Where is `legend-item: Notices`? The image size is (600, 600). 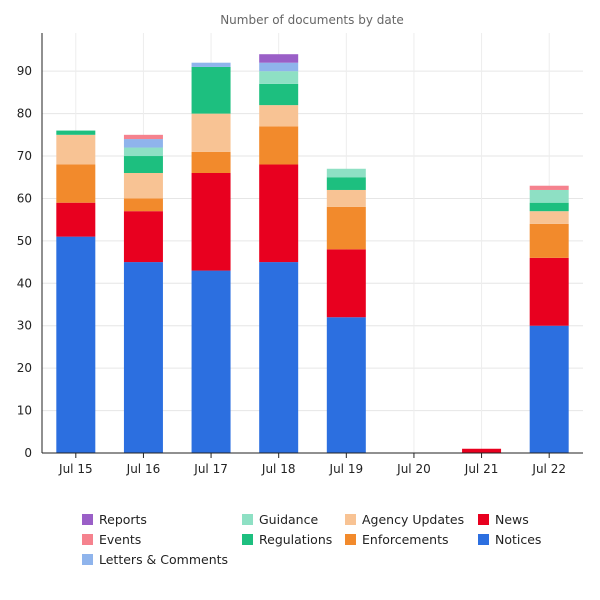 legend-item: Notices is located at coordinates (509, 539).